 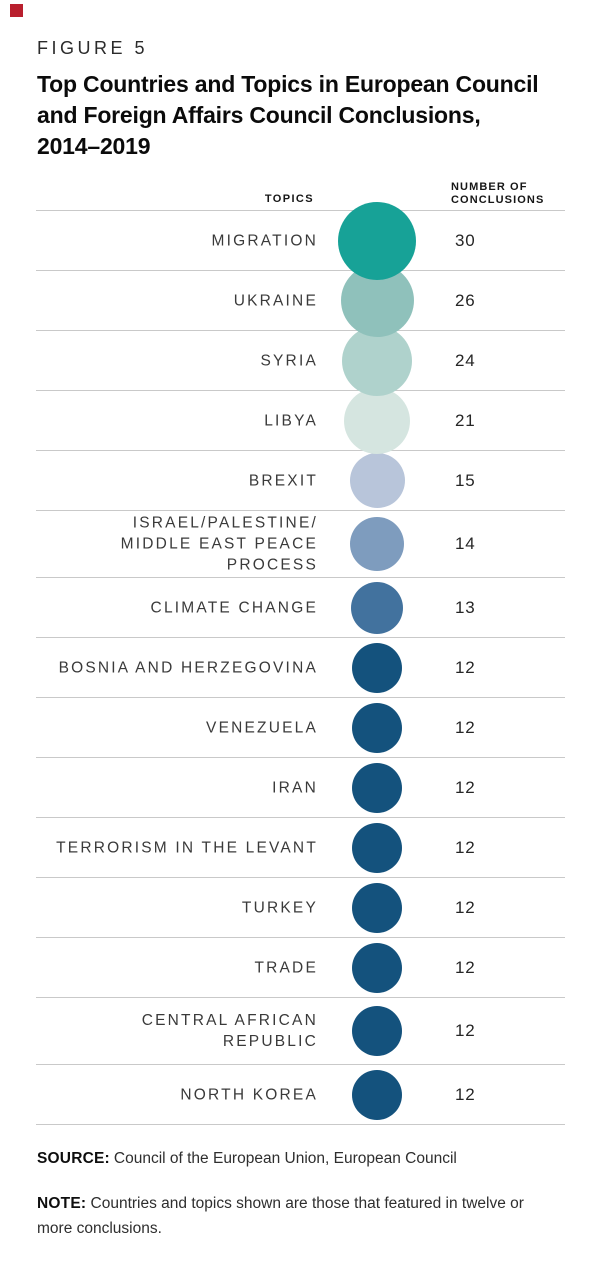 I want to click on table-row: TRADE 12, so click(x=300, y=967).